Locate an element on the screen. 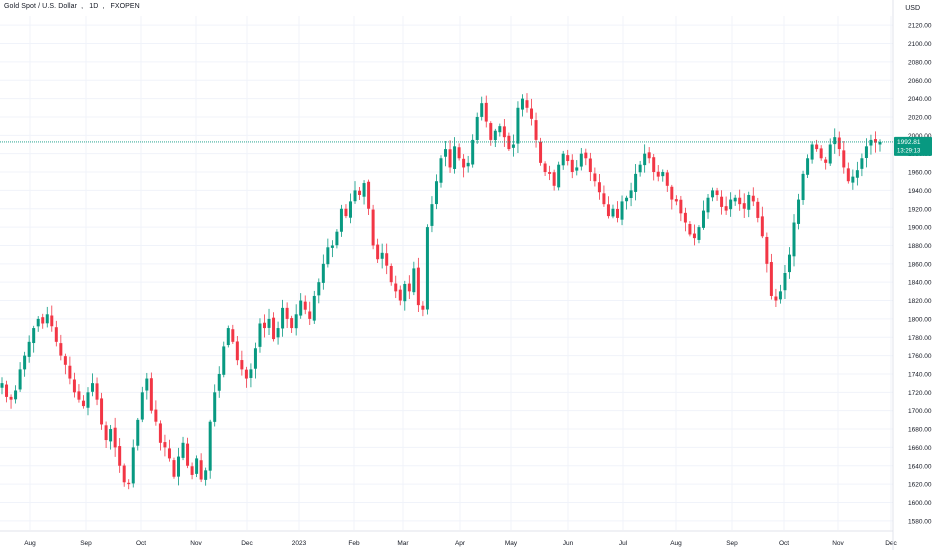 The height and width of the screenshot is (555, 932). currency-label: USD is located at coordinates (912, 8).